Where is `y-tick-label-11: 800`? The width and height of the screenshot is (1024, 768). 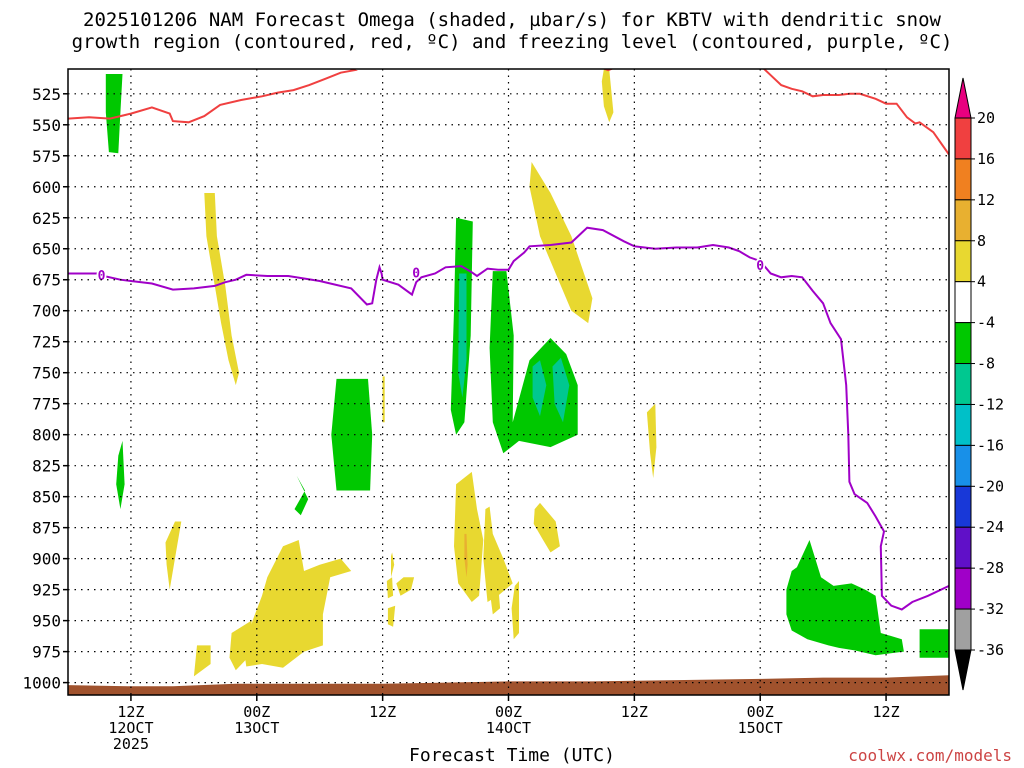 y-tick-label-11: 800 is located at coordinates (46, 435).